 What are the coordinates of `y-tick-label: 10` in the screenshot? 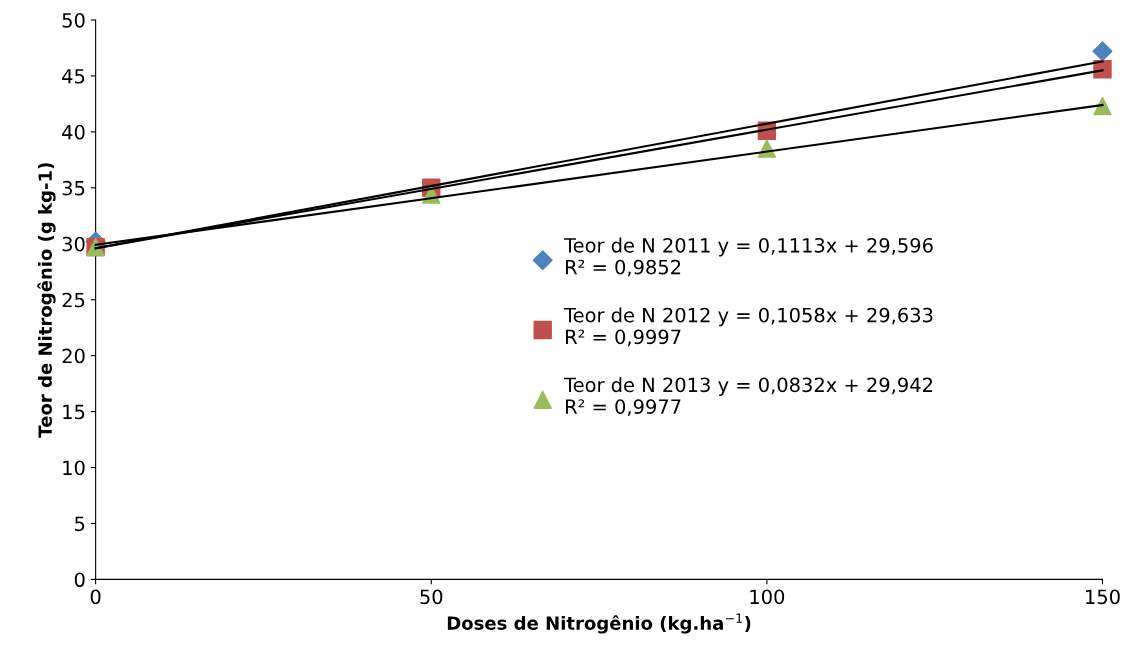 It's located at (74, 468).